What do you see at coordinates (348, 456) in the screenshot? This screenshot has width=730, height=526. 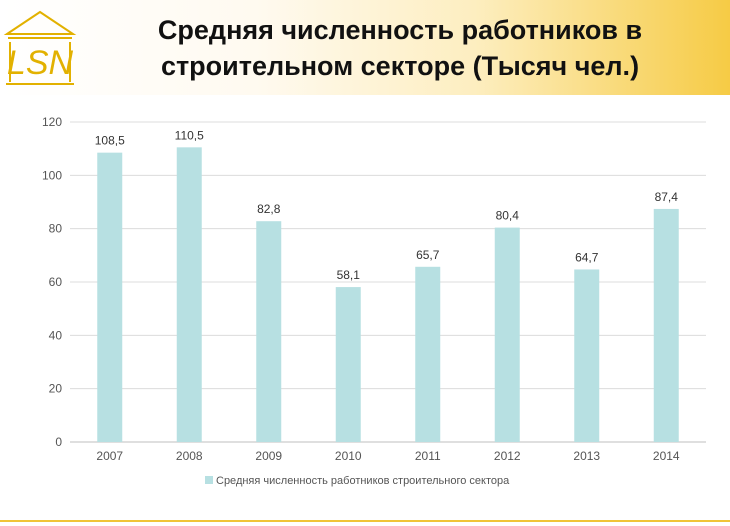 I see `x-tick-label: 2010` at bounding box center [348, 456].